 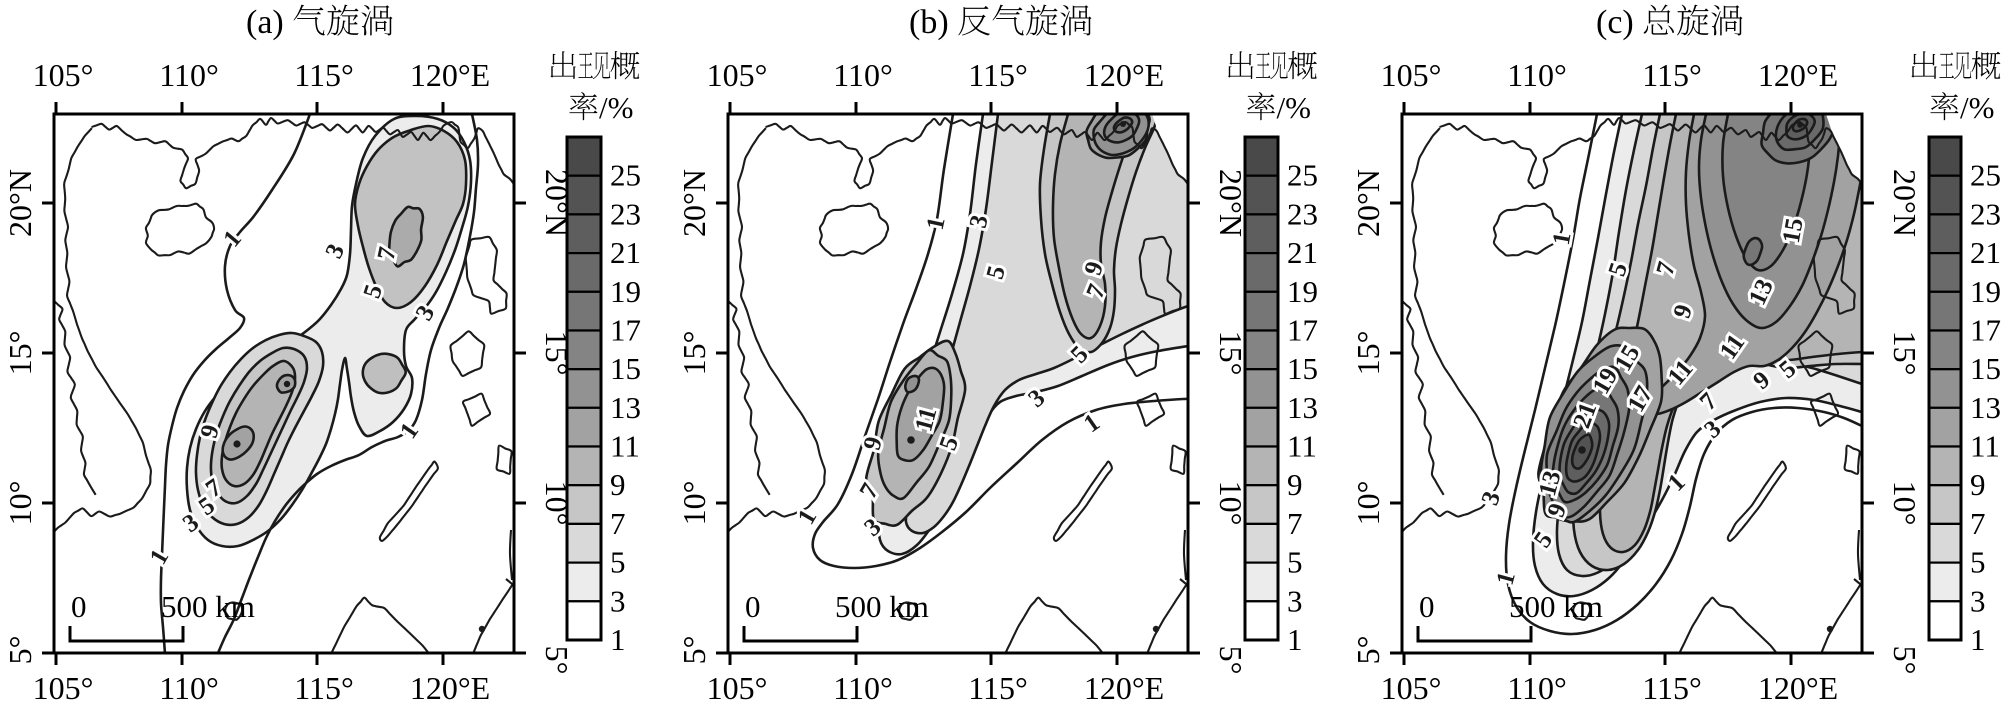 What do you see at coordinates (1615, 22) in the screenshot?
I see `svg-text: (c)` at bounding box center [1615, 22].